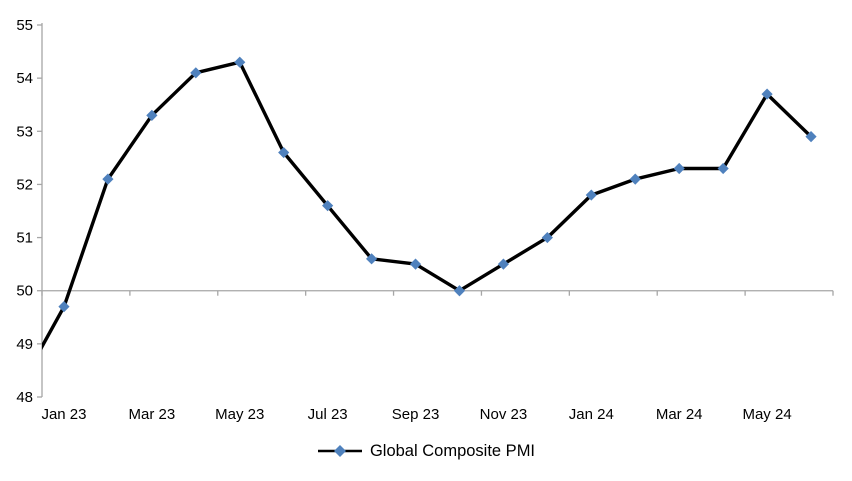  I want to click on x-tick-label: Nov 23, so click(504, 414).